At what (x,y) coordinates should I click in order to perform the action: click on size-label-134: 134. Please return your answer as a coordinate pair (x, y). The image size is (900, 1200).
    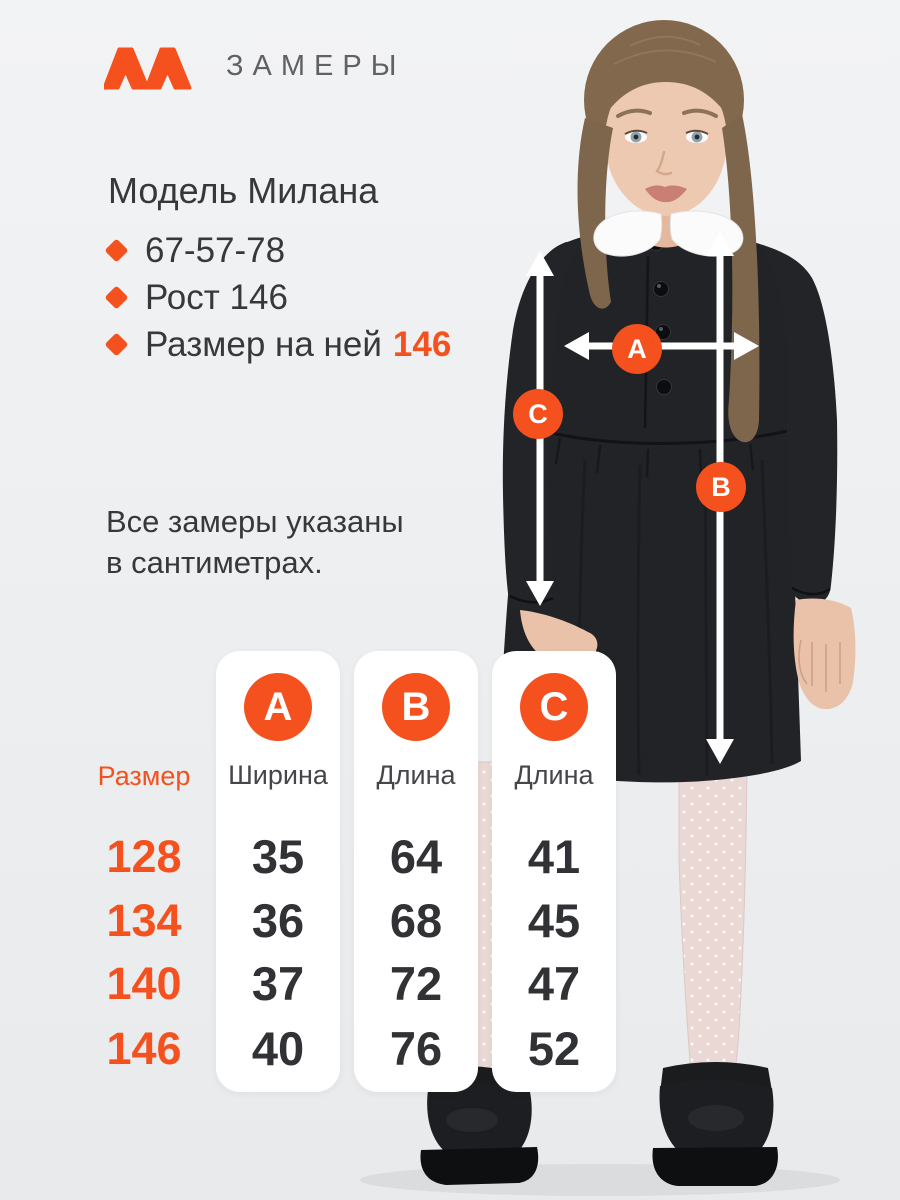
    Looking at the image, I should click on (144, 920).